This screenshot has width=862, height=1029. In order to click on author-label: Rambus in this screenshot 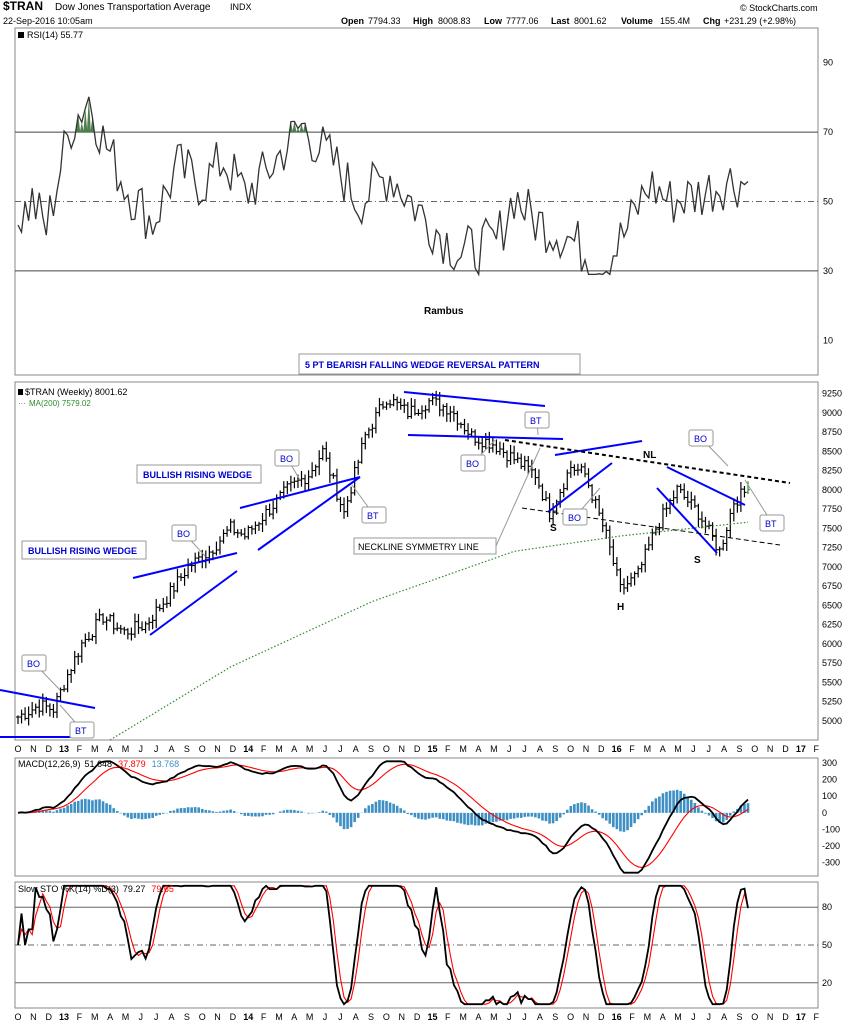, I will do `click(444, 311)`.